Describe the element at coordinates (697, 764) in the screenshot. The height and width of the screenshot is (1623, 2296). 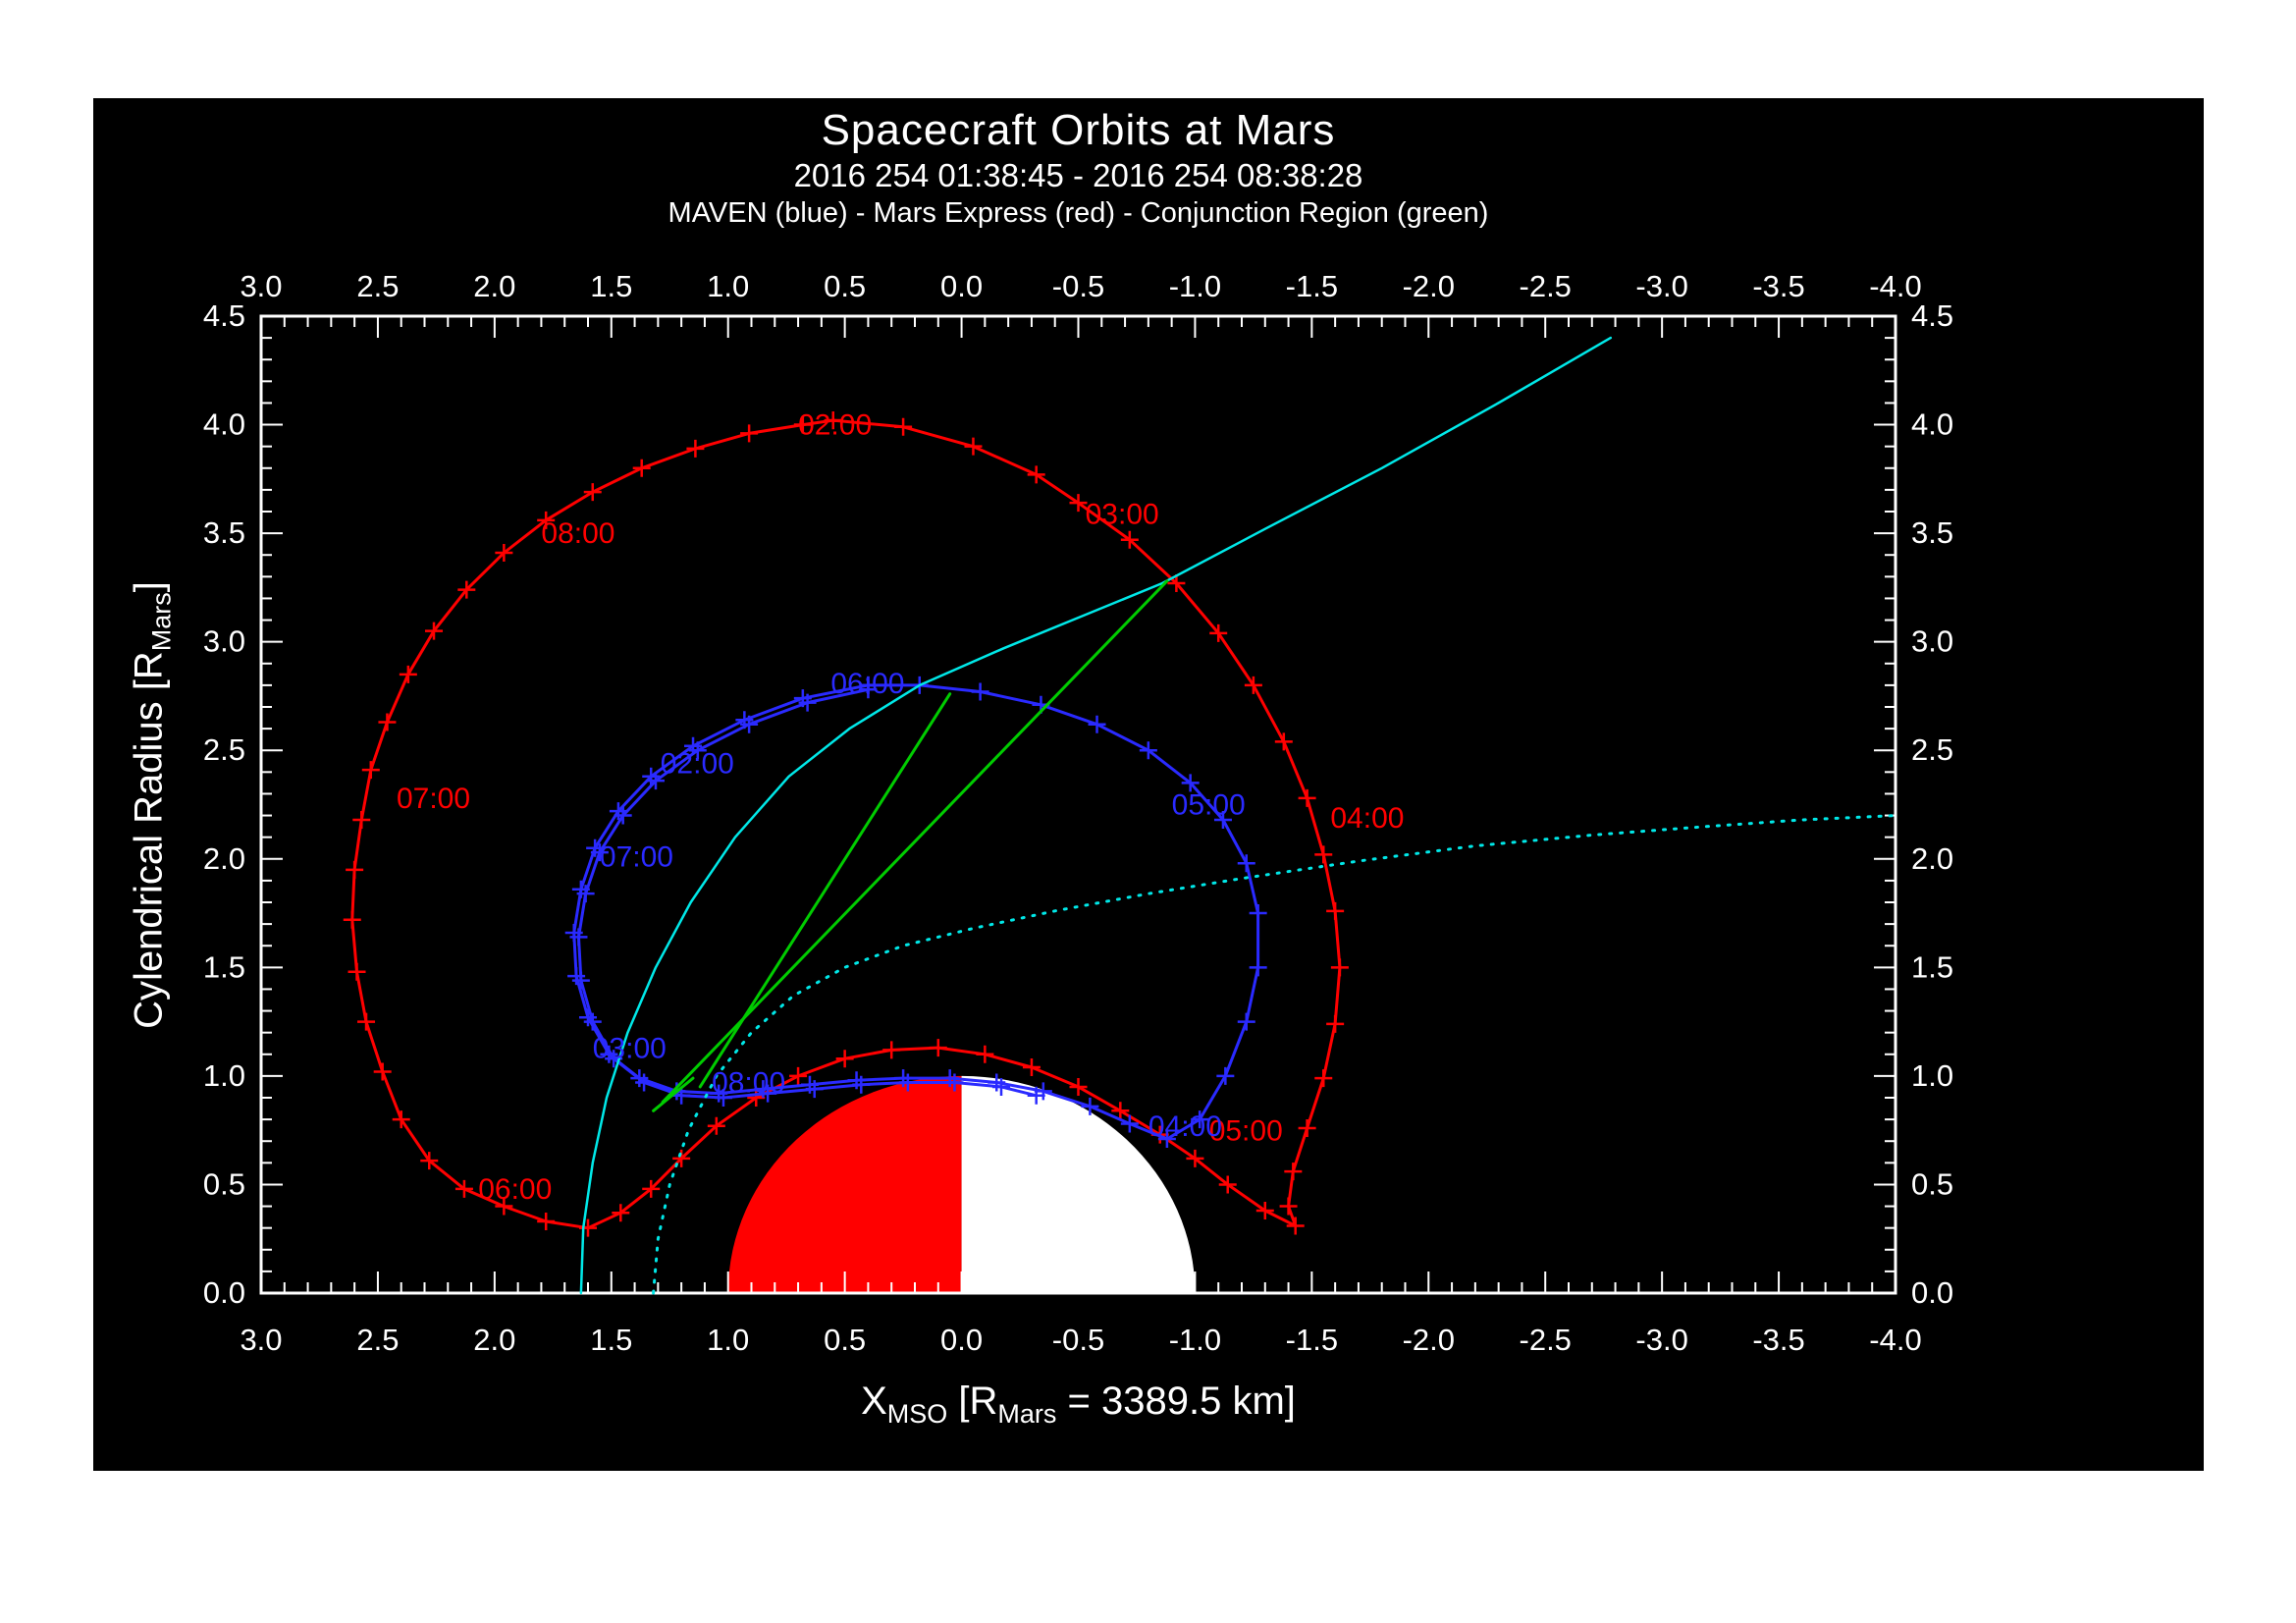
I see `maven-time-label: 02:00` at that location.